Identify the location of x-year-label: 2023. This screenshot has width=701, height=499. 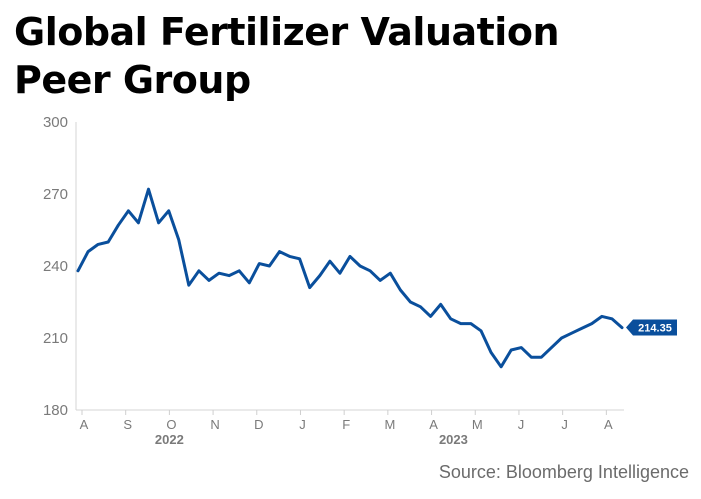
(453, 439).